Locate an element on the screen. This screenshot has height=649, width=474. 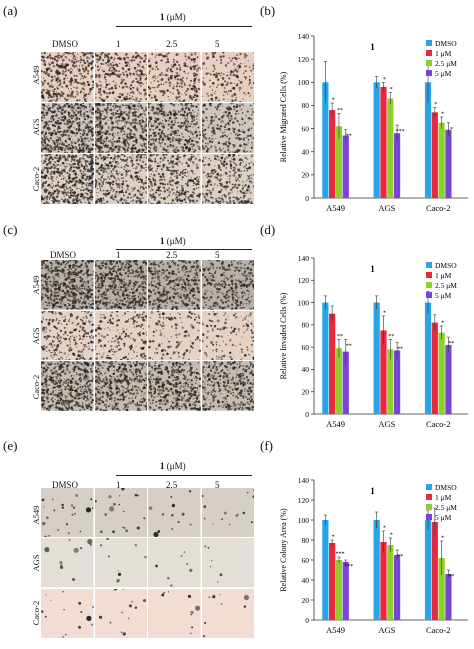
y-tick-label: 20 is located at coordinates (306, 392).